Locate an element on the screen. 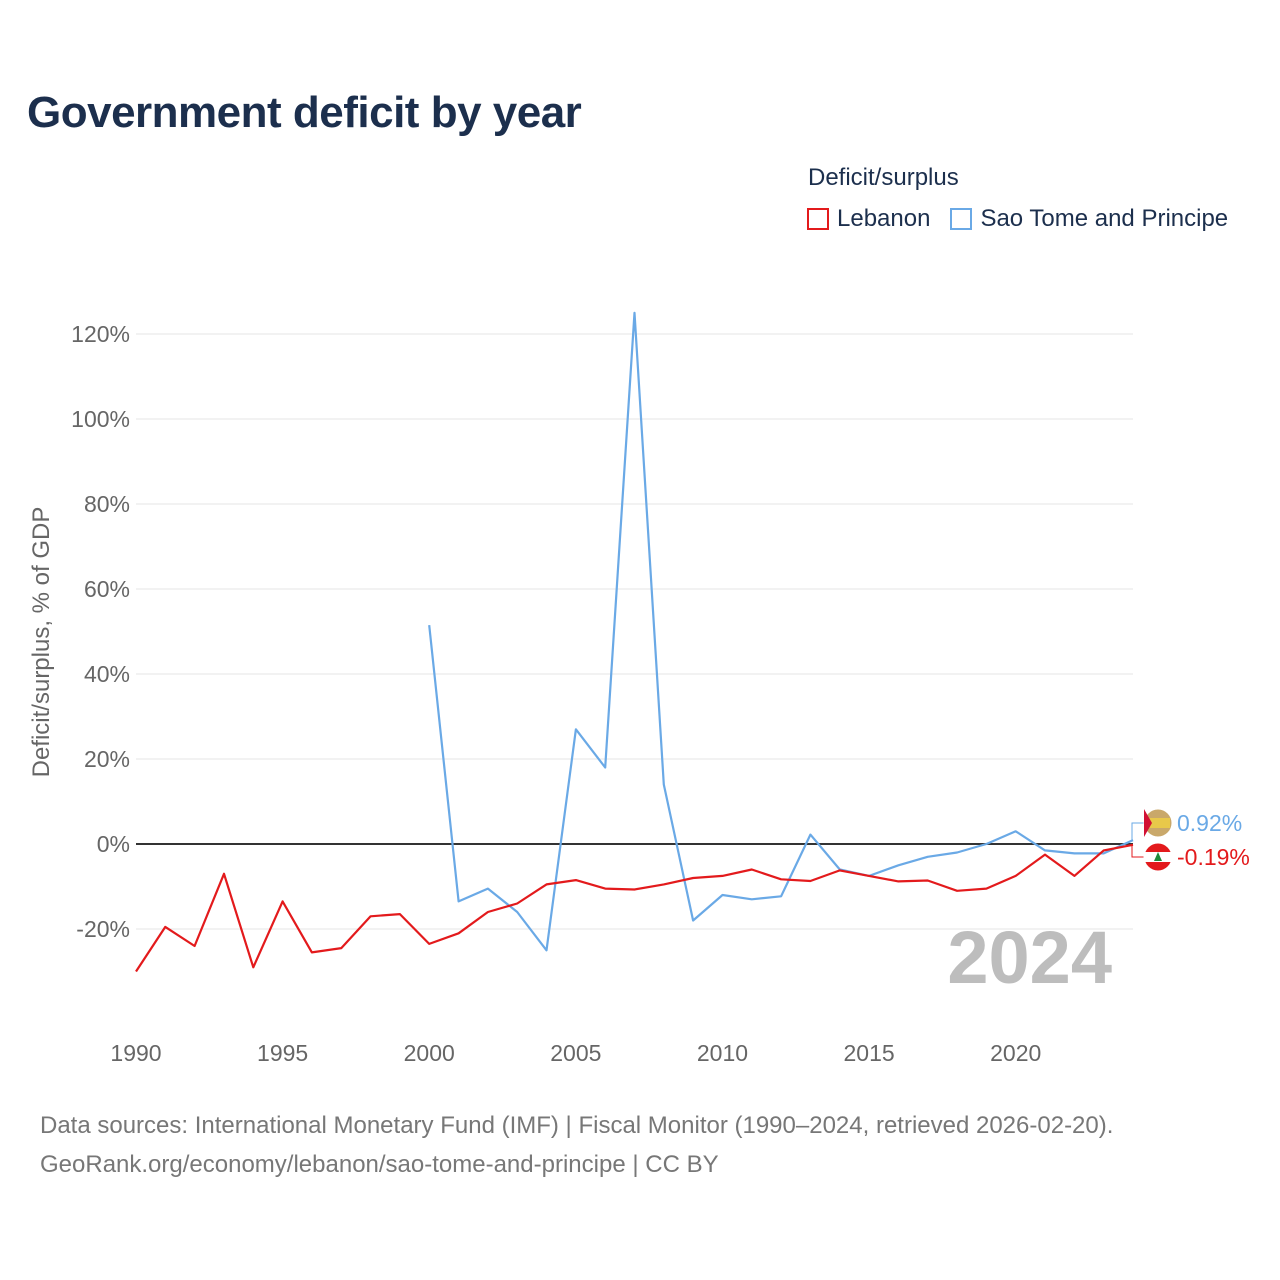 The width and height of the screenshot is (1280, 1280). end-label-sao-tome-and-principe: 0.92% is located at coordinates (1209, 823).